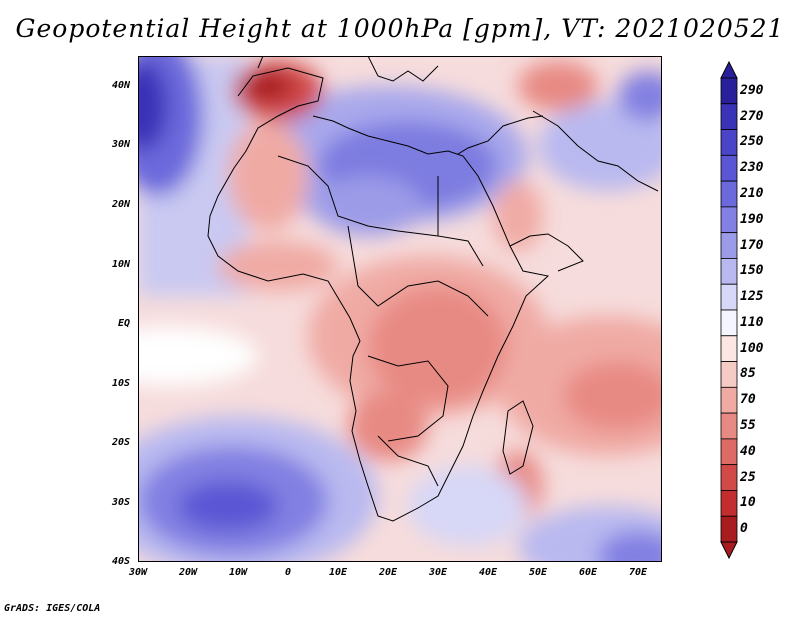  What do you see at coordinates (752, 168) in the screenshot?
I see `colorbar-label: 230` at bounding box center [752, 168].